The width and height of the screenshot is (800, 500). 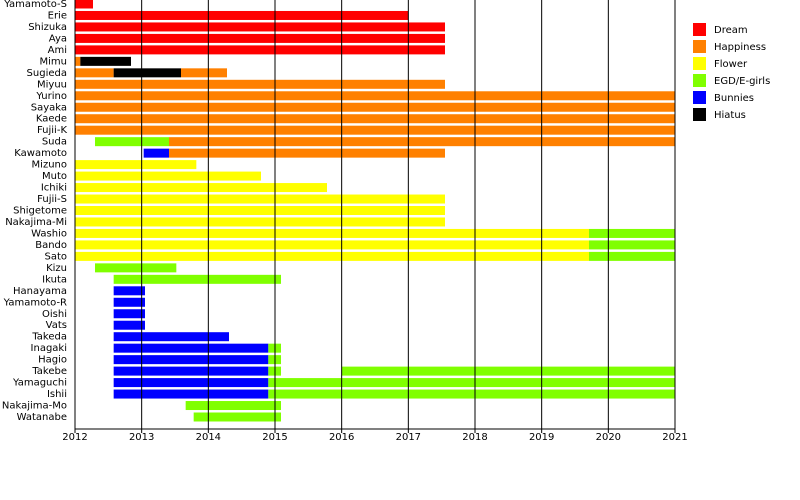 I want to click on row-label: Fujii-S, so click(x=52, y=199).